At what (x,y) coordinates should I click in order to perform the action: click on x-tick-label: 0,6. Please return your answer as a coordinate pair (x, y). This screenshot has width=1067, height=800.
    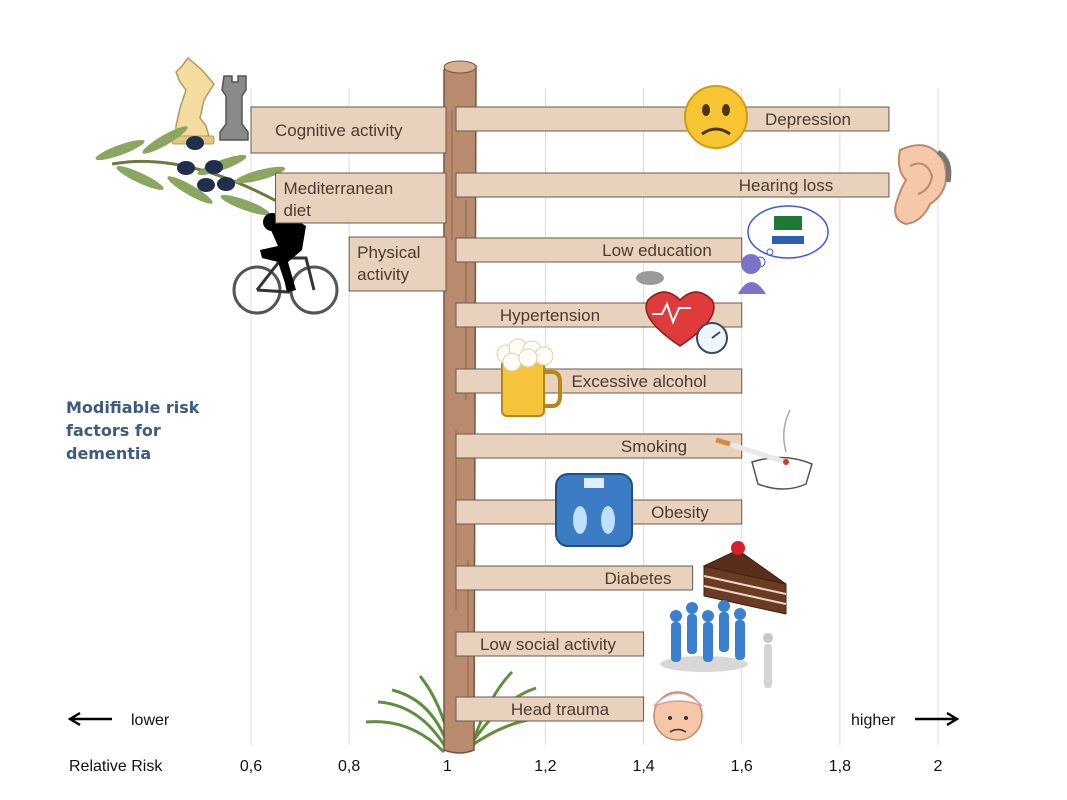
    Looking at the image, I should click on (251, 766).